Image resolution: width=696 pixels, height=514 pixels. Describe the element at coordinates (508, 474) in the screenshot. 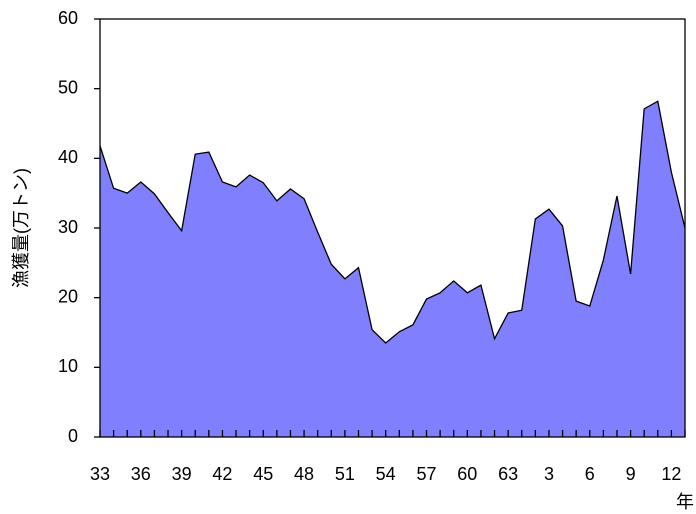

I see `x-tick-label: 63` at that location.